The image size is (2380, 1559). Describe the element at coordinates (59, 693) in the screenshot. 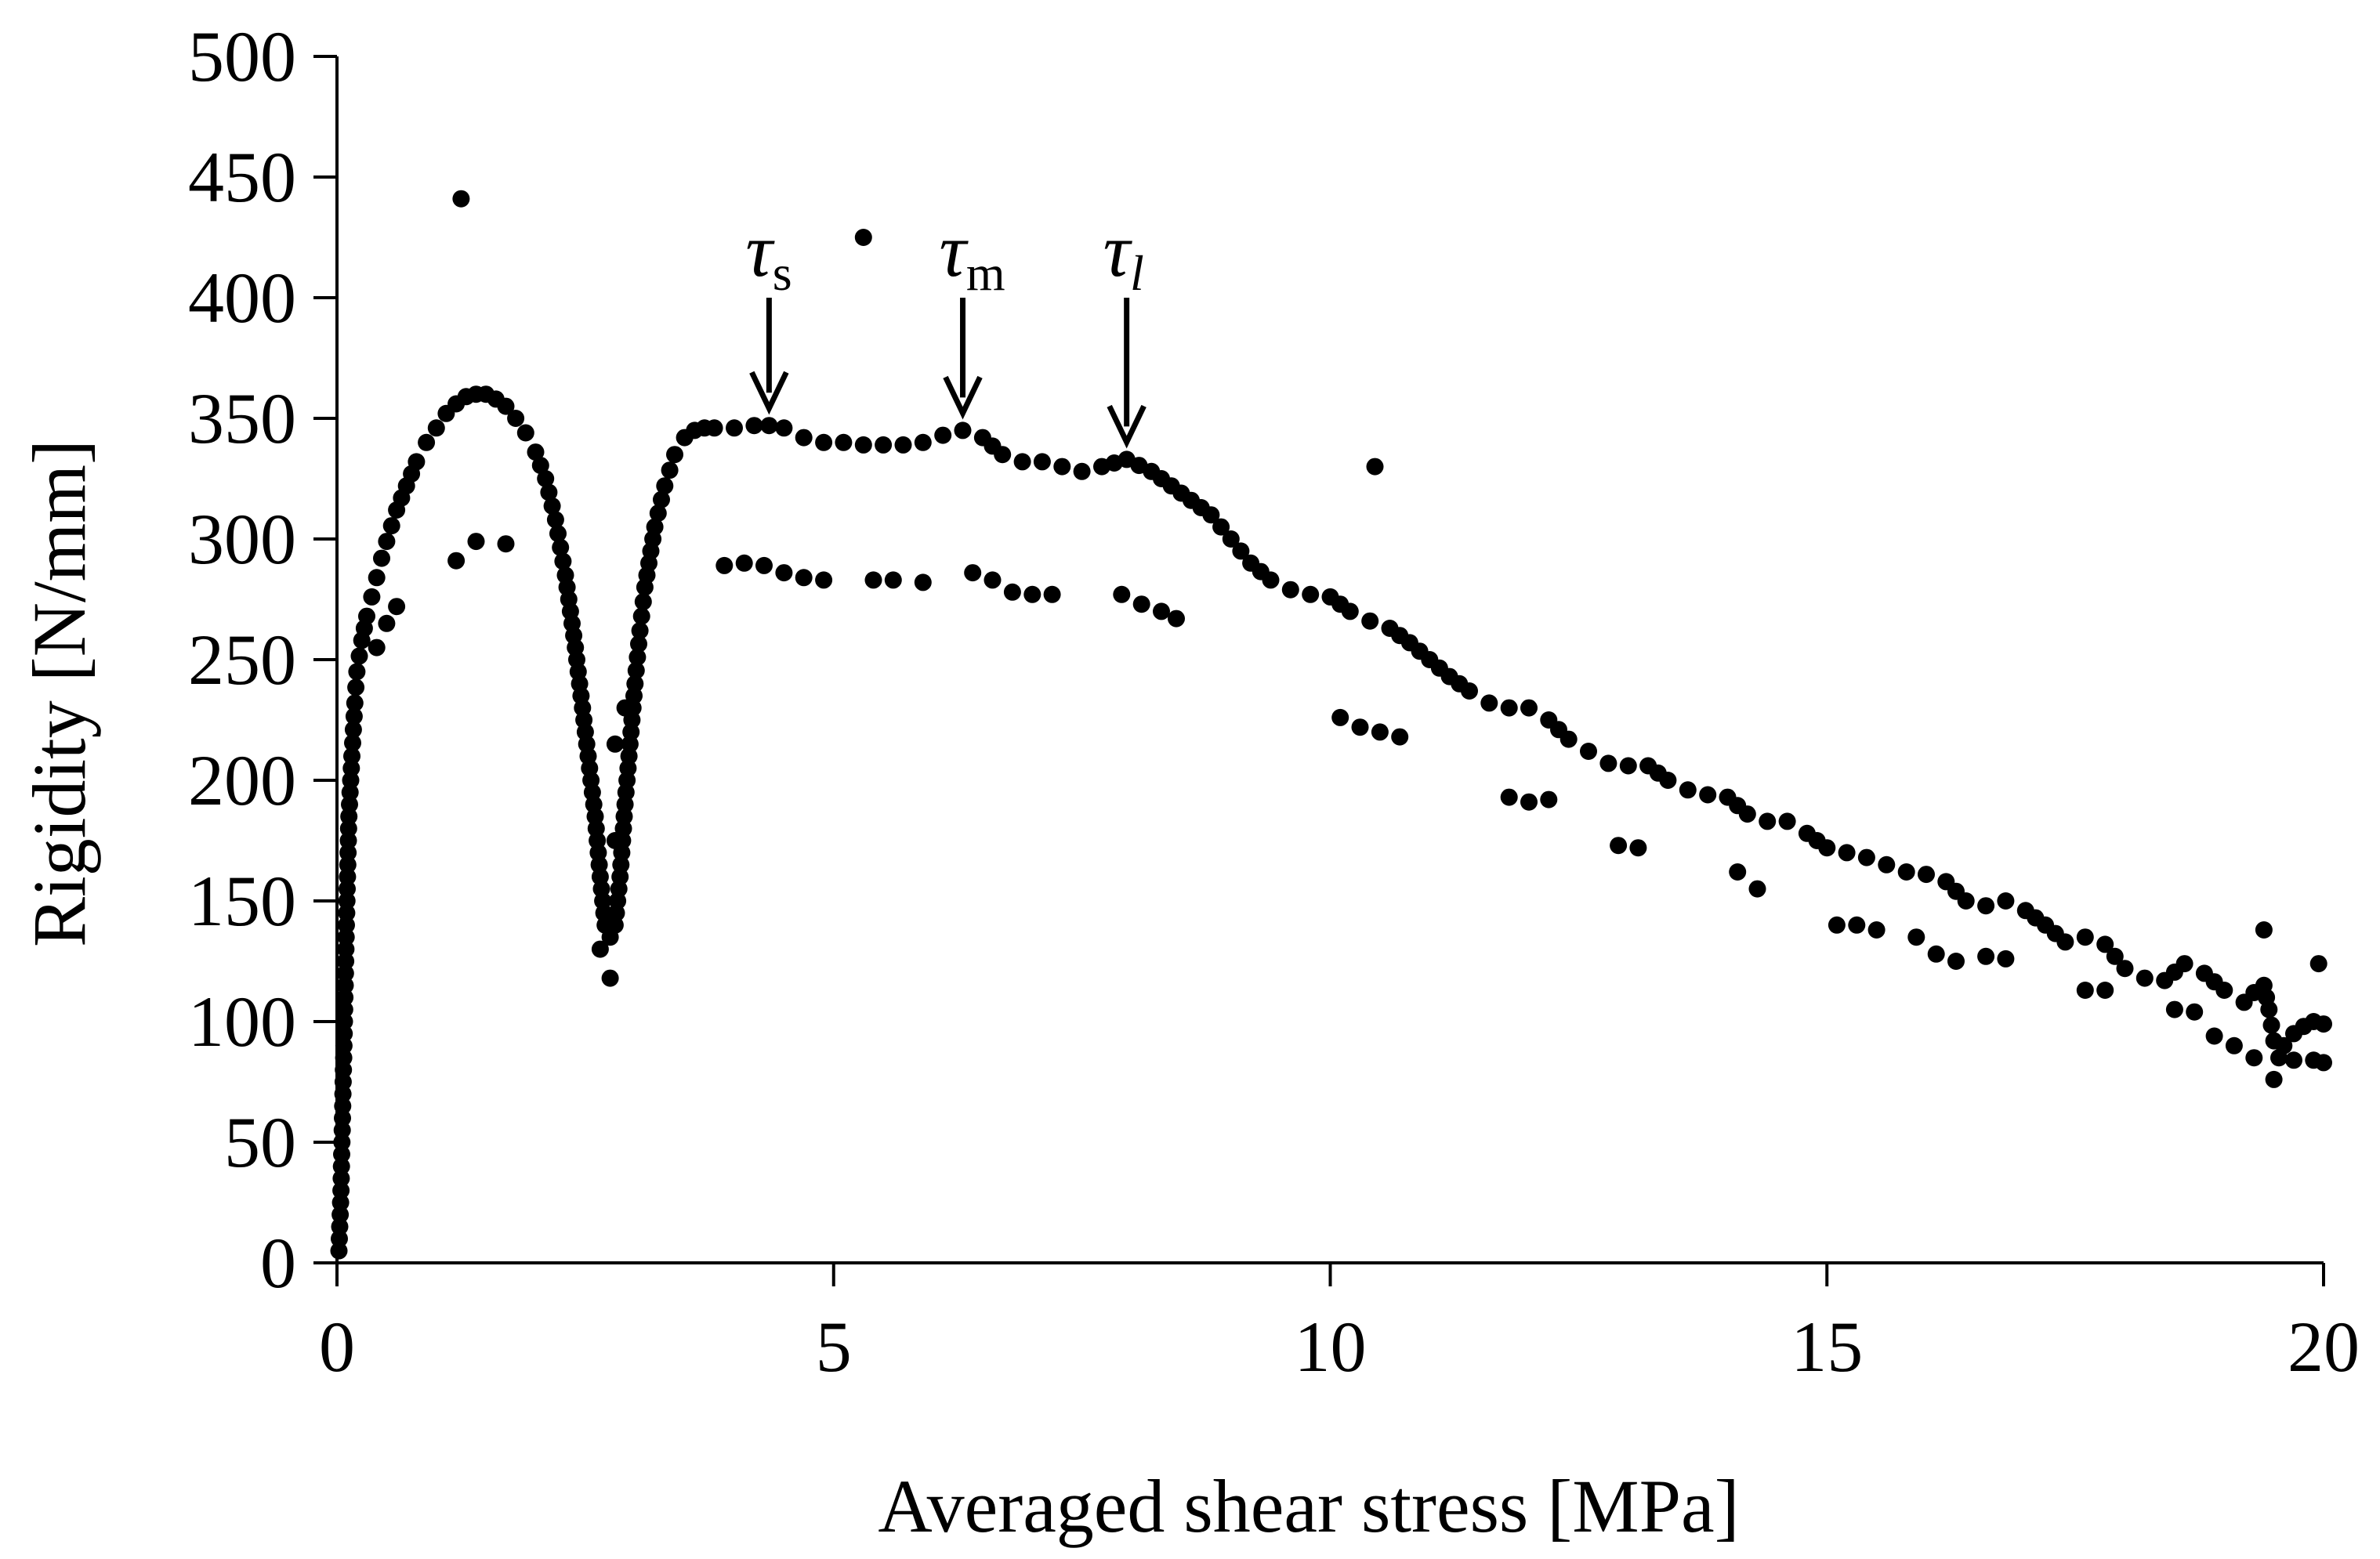

I see `y-axis-title: Rigidity [N/mm]` at that location.